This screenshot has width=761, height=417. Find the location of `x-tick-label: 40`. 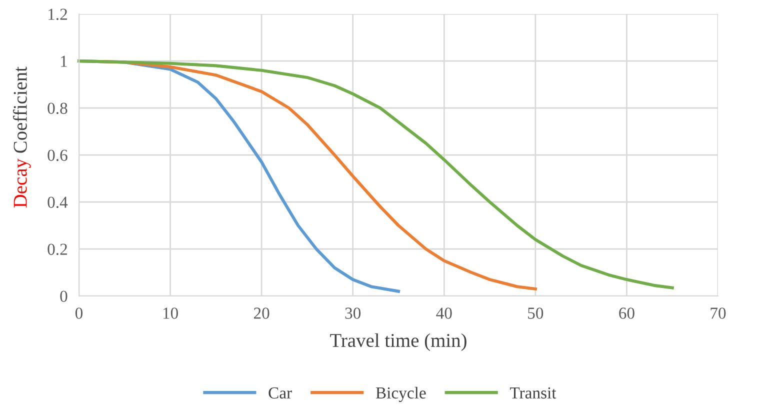

x-tick-label: 40 is located at coordinates (444, 313).